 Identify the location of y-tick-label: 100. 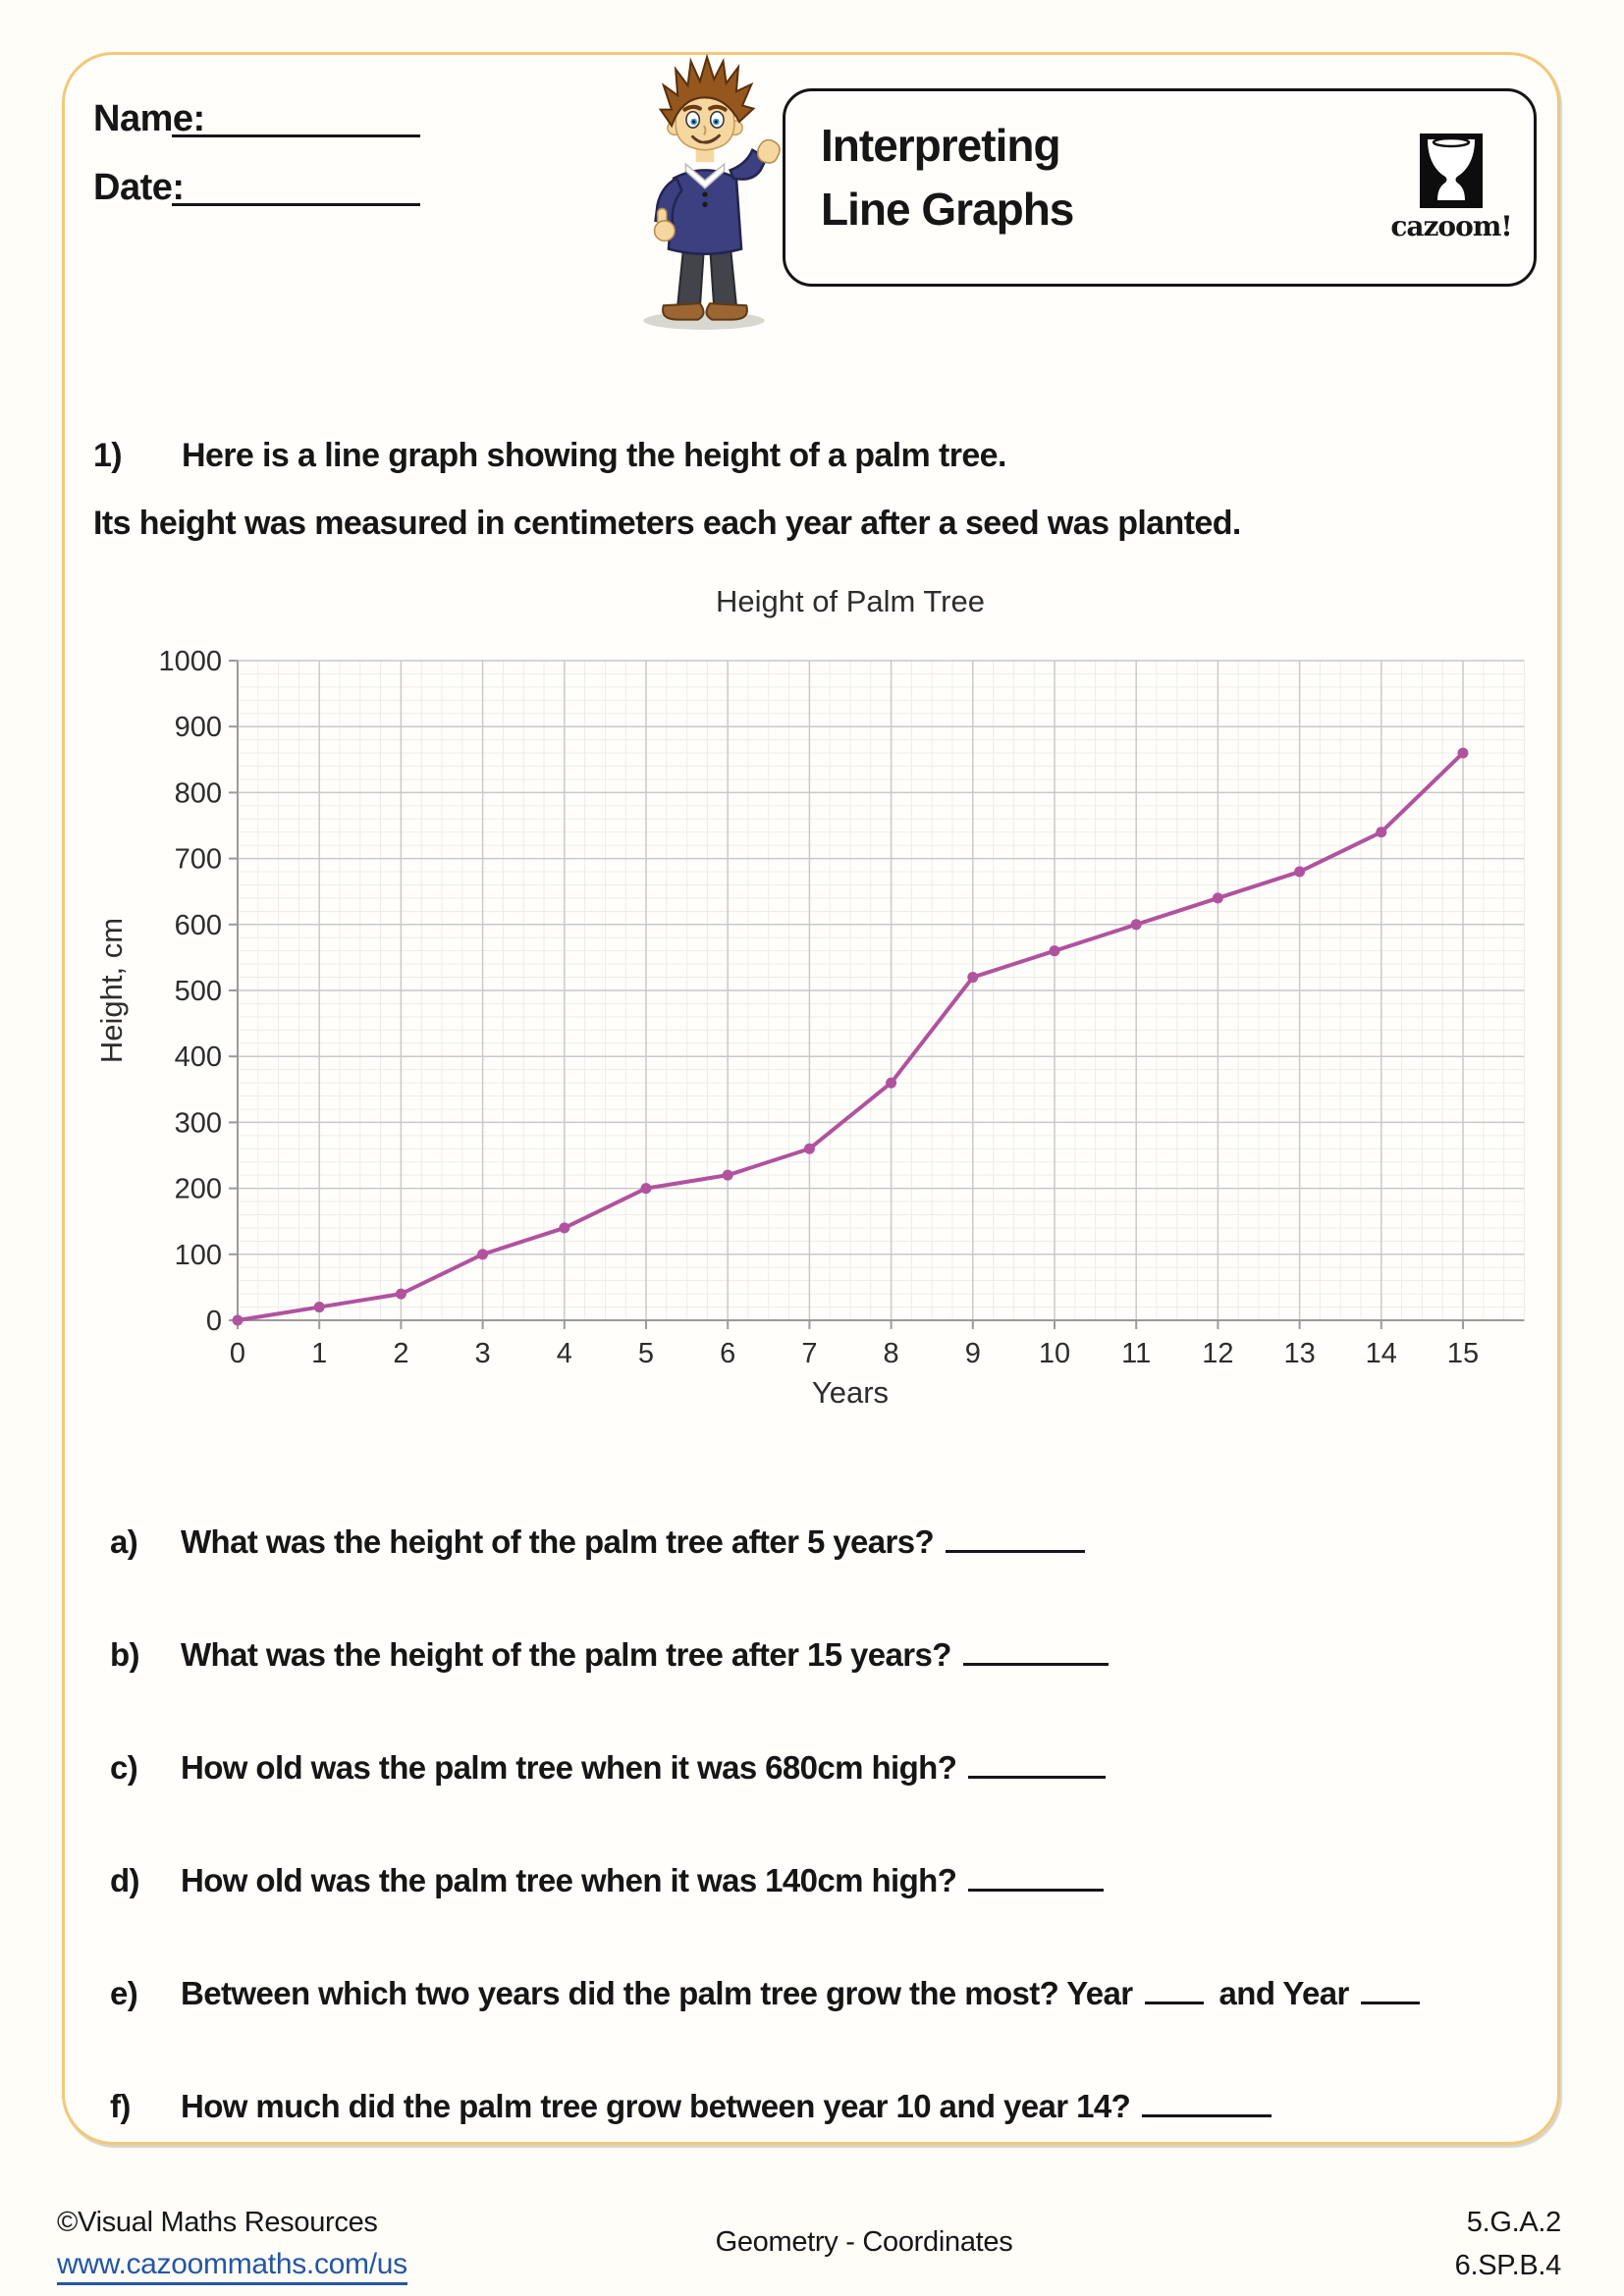
(198, 1255).